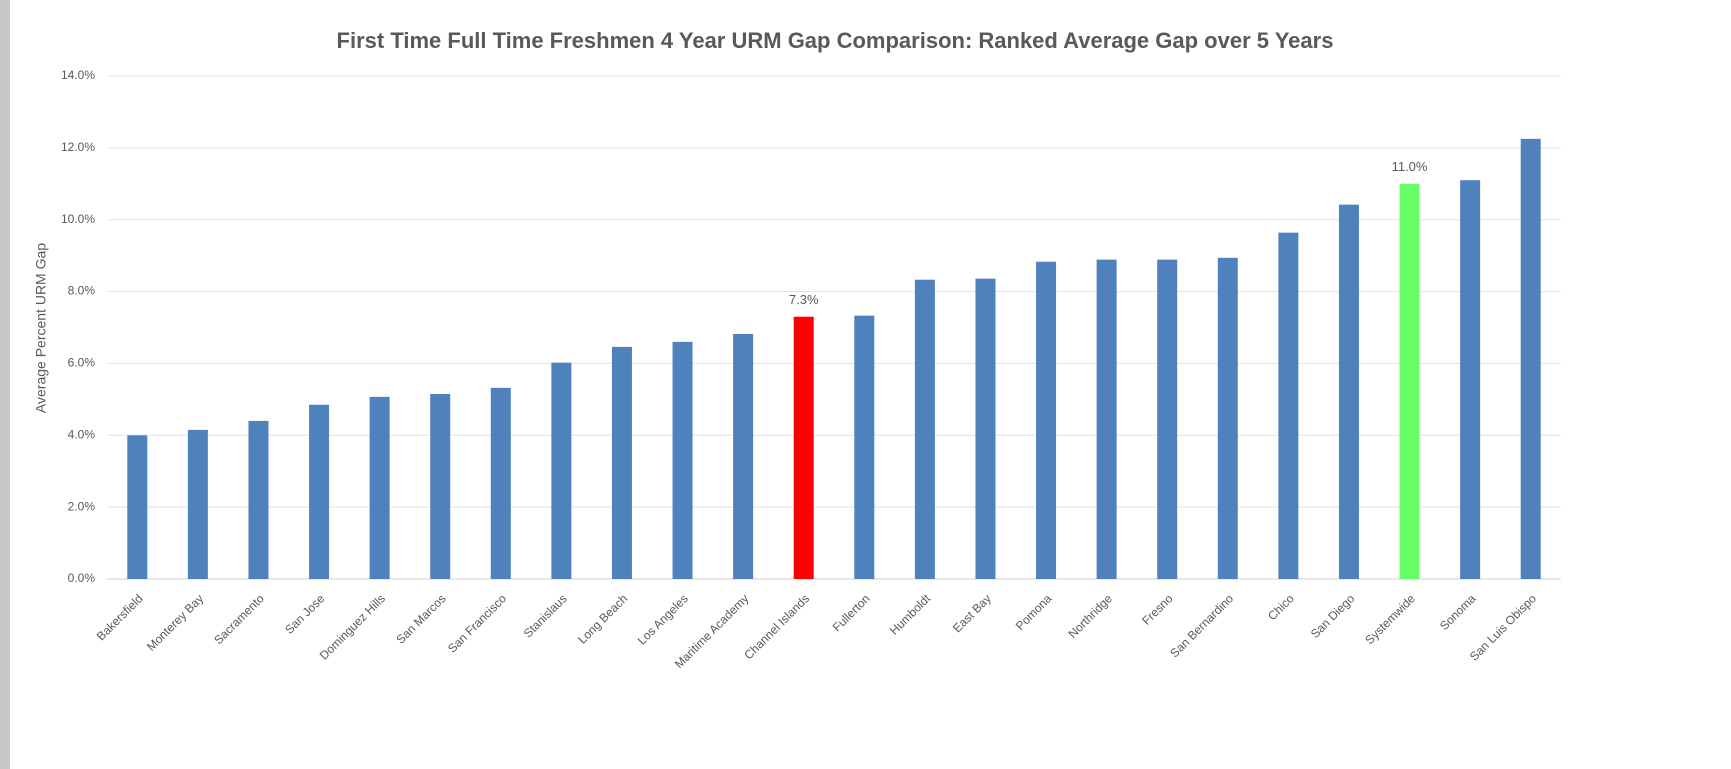  Describe the element at coordinates (972, 613) in the screenshot. I see `x-tick-label: East Bay` at that location.